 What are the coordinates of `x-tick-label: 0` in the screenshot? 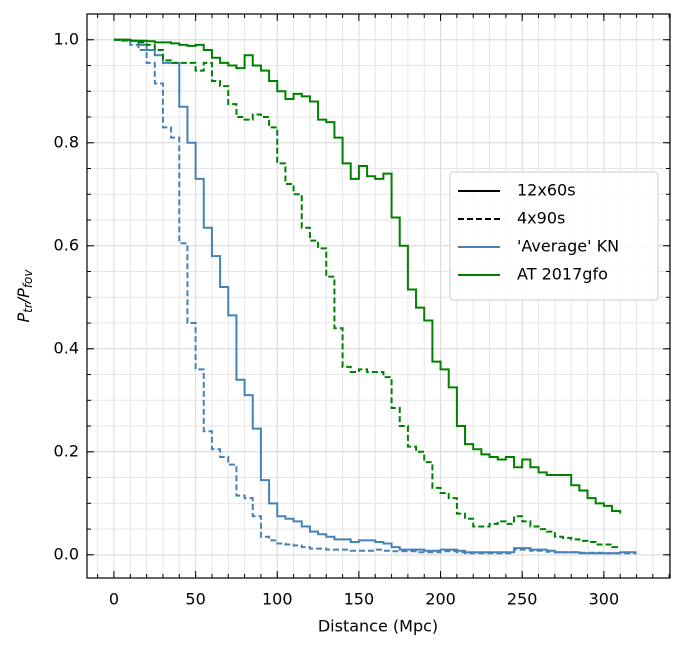 It's located at (114, 599).